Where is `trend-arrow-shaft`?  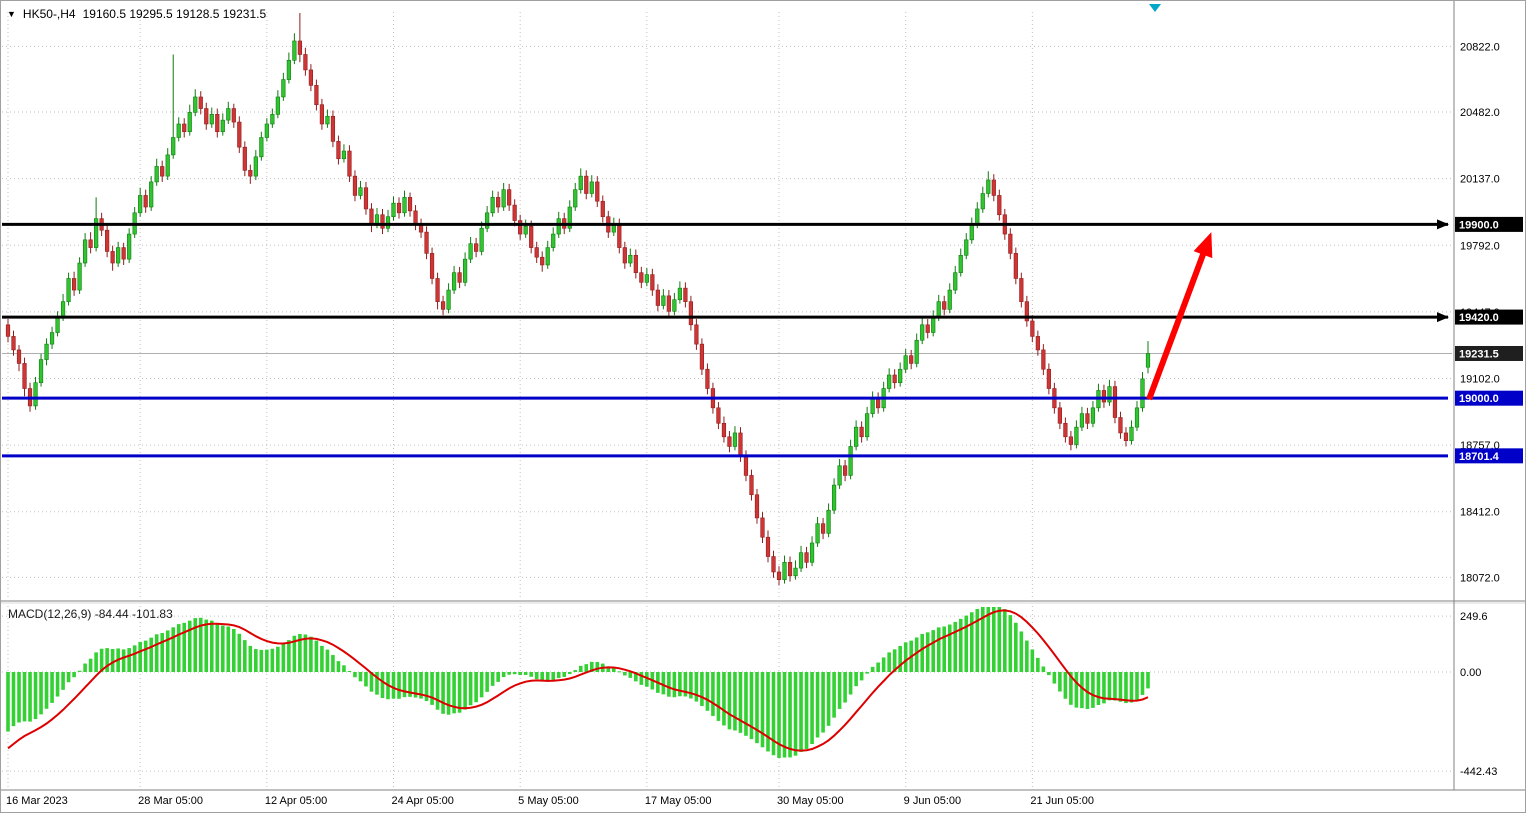 trend-arrow-shaft is located at coordinates (1176, 326).